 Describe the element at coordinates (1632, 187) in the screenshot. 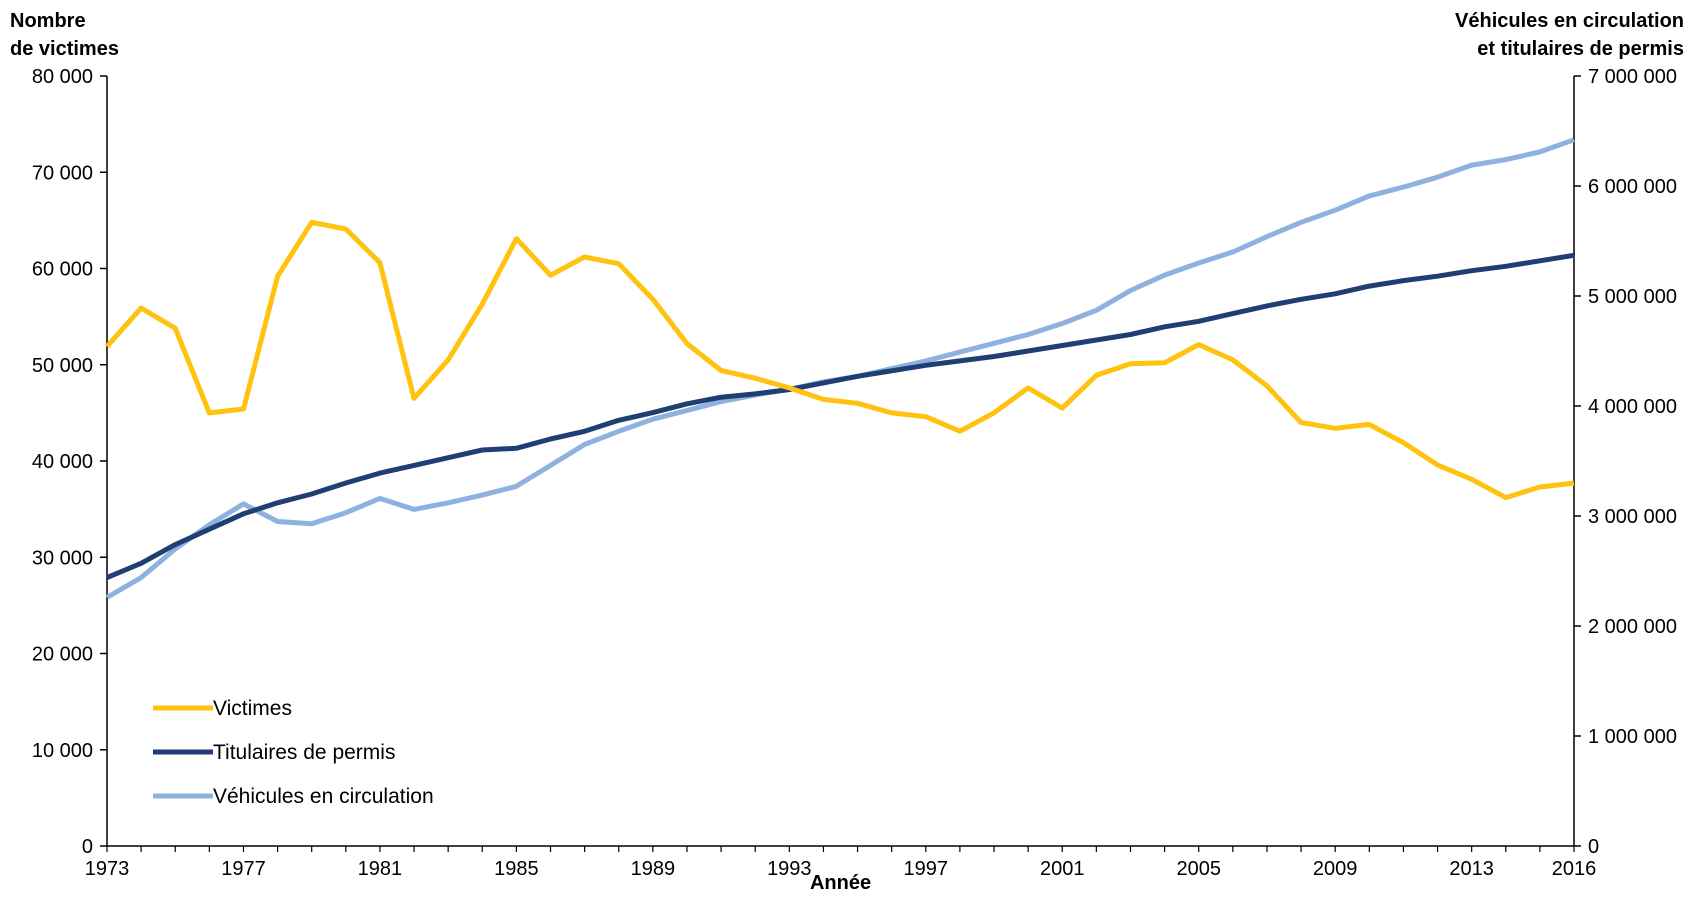

I see `y-right-tick-label: 6 000 000` at that location.